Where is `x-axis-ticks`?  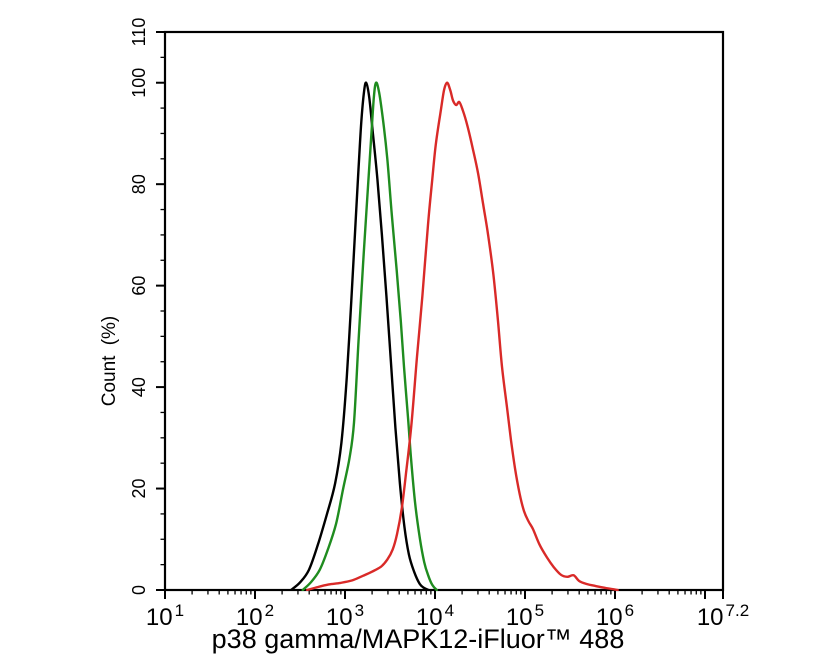
x-axis-ticks is located at coordinates (444, 594).